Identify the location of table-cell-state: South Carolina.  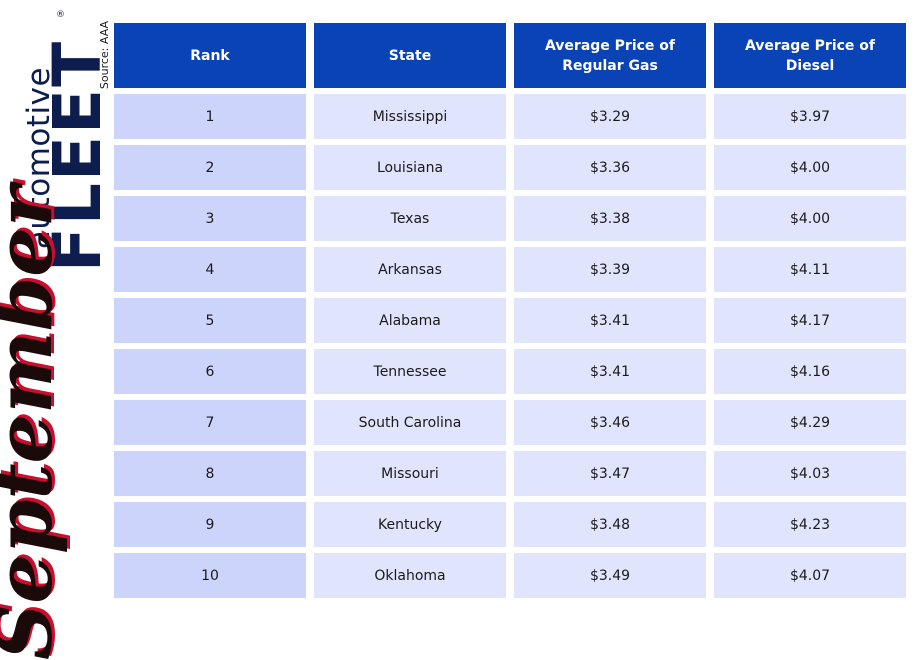
(410, 422).